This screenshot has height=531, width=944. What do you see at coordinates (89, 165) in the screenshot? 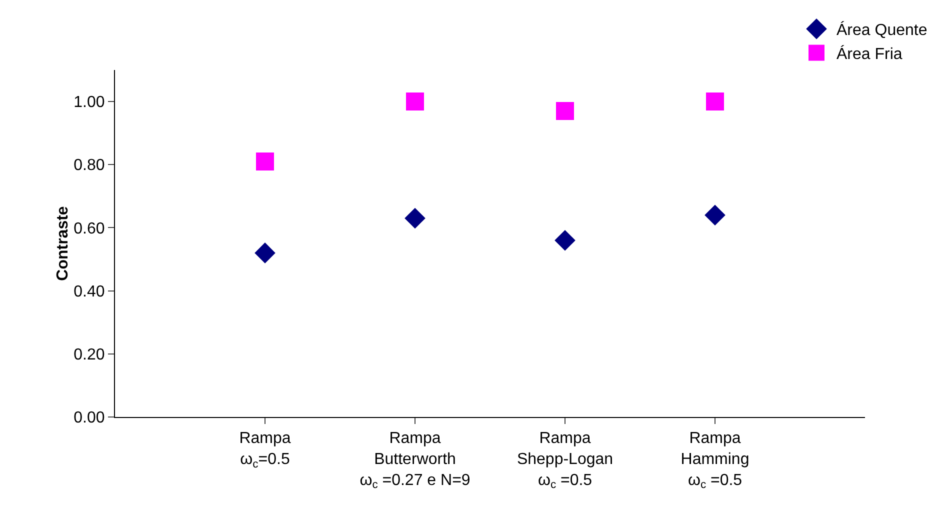
I see `y-tick-label: 0.80` at bounding box center [89, 165].